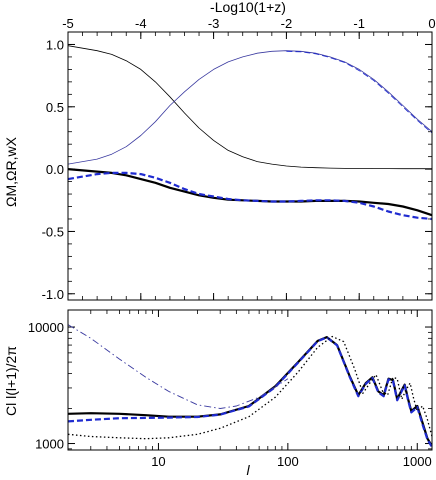 The width and height of the screenshot is (436, 480). I want to click on x-tick-label: 1000, so click(417, 461).